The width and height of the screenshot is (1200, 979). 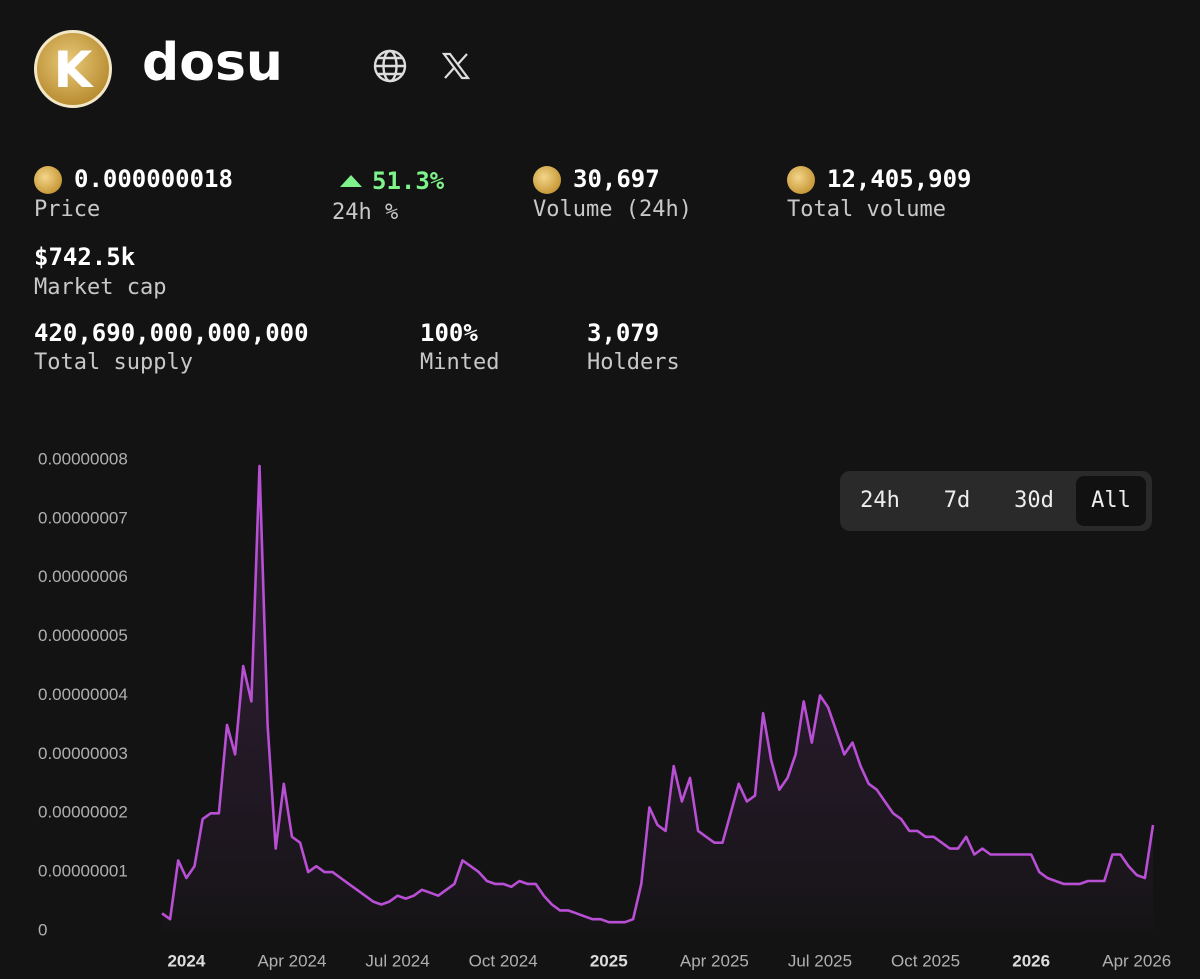 I want to click on total-volume-value: 12,405,909, so click(x=899, y=179).